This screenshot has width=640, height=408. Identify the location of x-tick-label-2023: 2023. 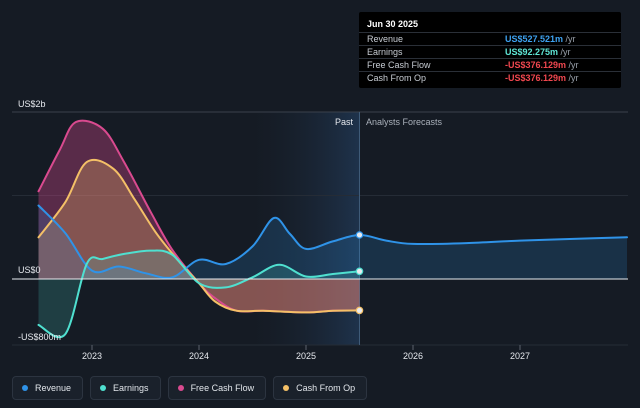
(92, 356).